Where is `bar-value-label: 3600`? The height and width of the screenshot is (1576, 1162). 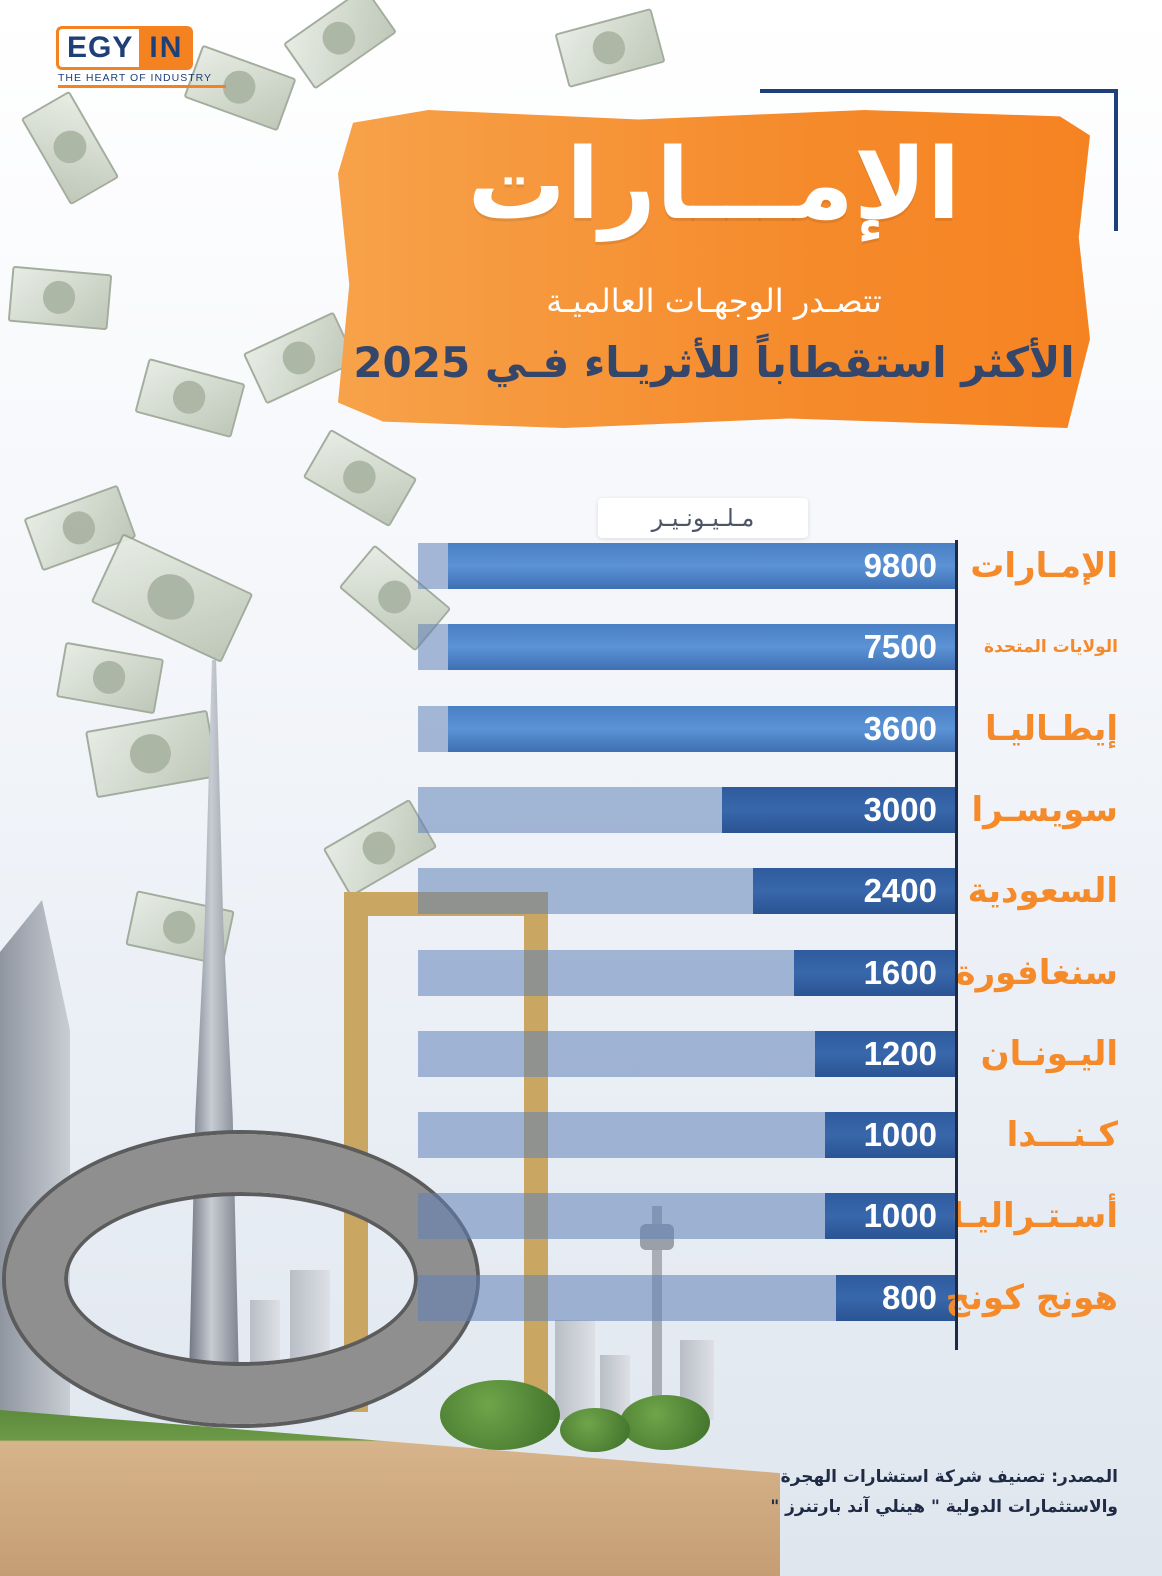 bar-value-label: 3600 is located at coordinates (900, 728).